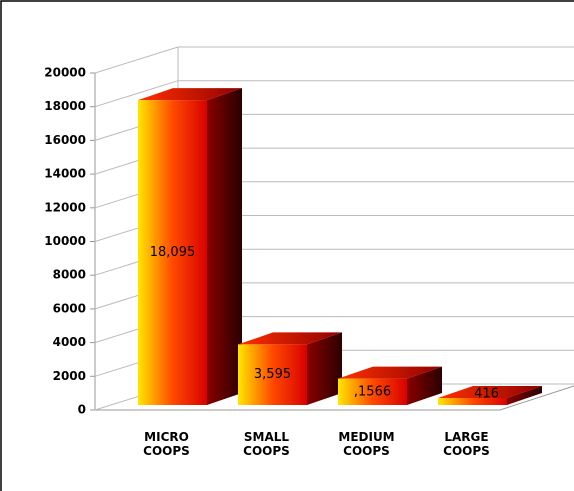 The height and width of the screenshot is (491, 574). What do you see at coordinates (486, 393) in the screenshot?
I see `data-label: 416` at bounding box center [486, 393].